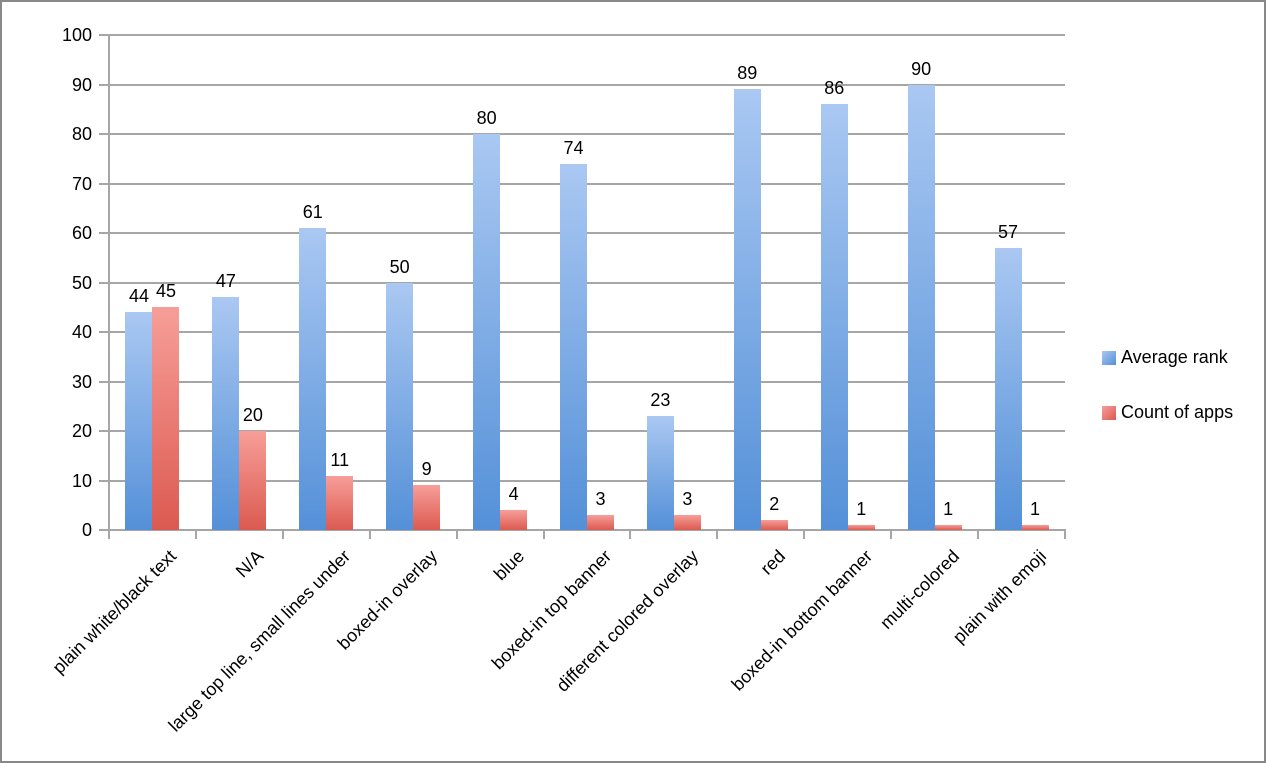 The image size is (1266, 763). What do you see at coordinates (115, 612) in the screenshot?
I see `x-axis-category-label: plain white/black text` at bounding box center [115, 612].